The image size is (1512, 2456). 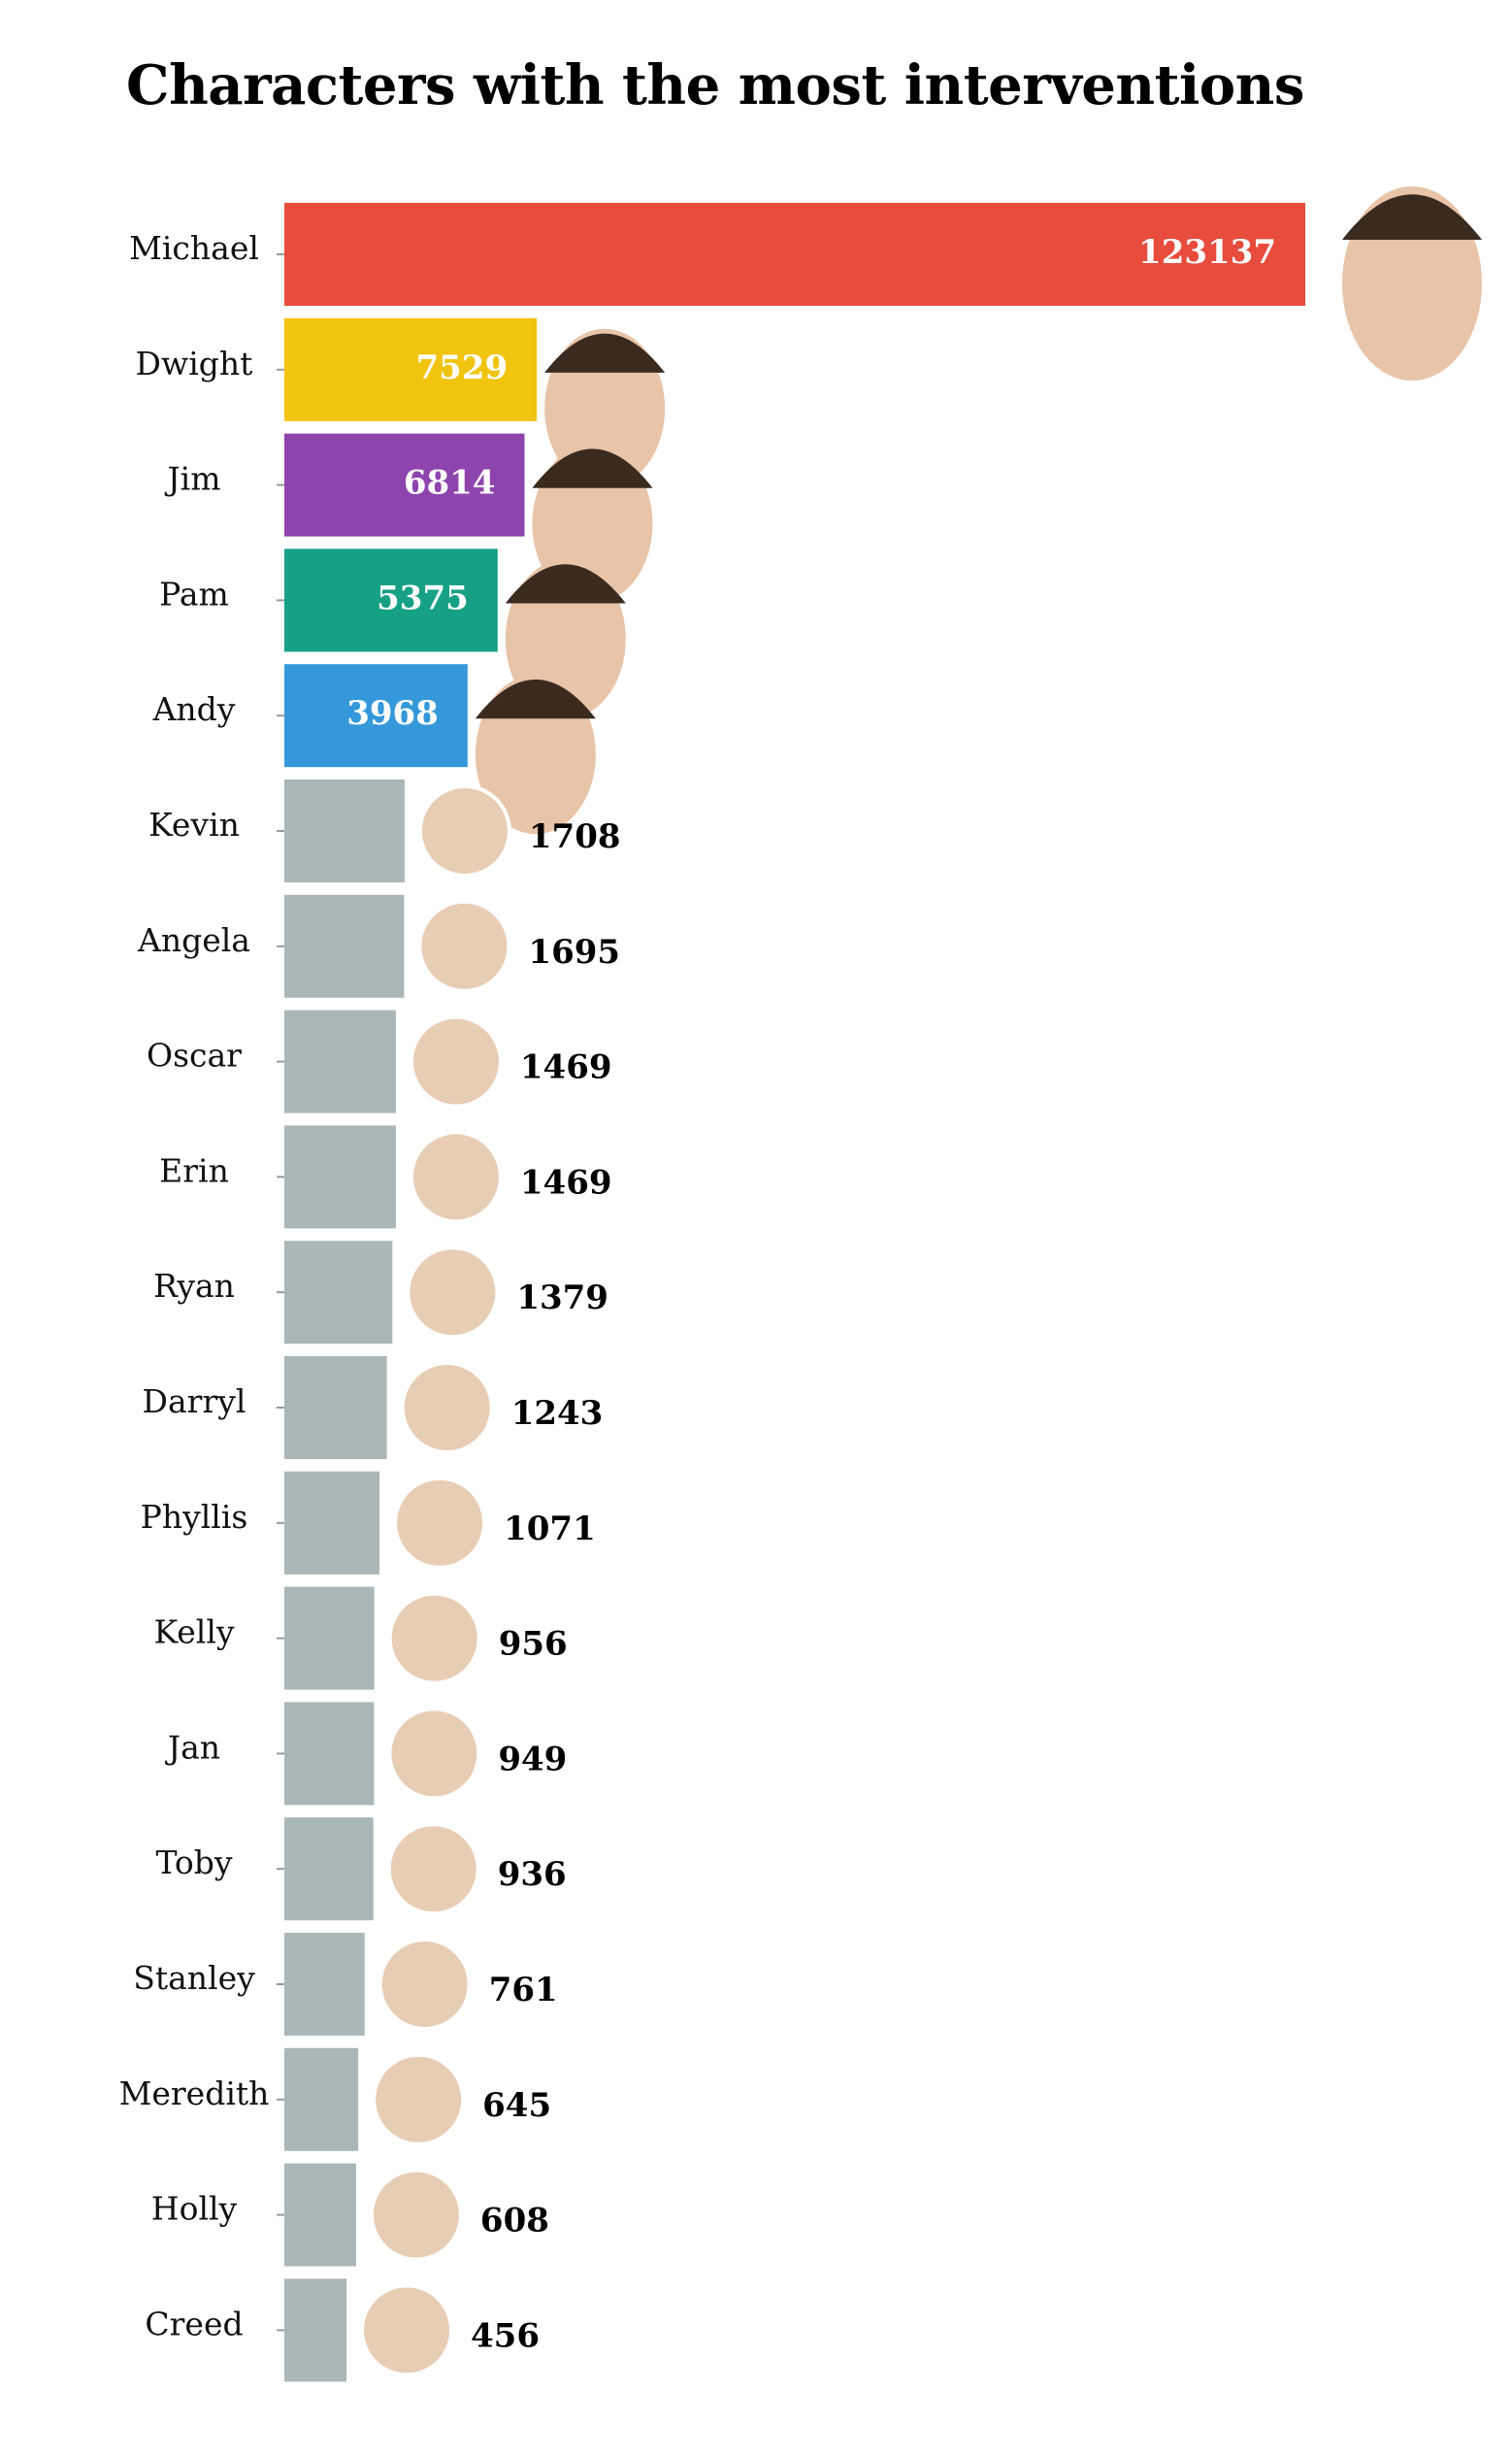 What do you see at coordinates (194, 1286) in the screenshot?
I see `category-label: Ryan` at bounding box center [194, 1286].